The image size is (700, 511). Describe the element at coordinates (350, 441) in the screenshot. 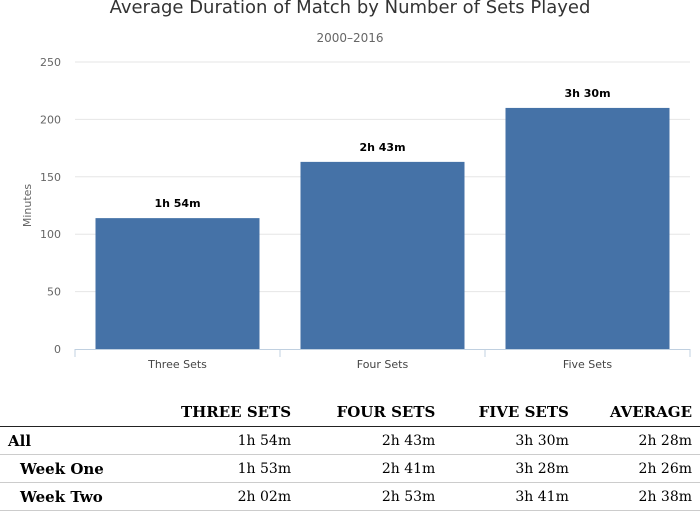

I see `table-row: All 1h 54m 2h 43m 3h 30m 2h 28m` at that location.